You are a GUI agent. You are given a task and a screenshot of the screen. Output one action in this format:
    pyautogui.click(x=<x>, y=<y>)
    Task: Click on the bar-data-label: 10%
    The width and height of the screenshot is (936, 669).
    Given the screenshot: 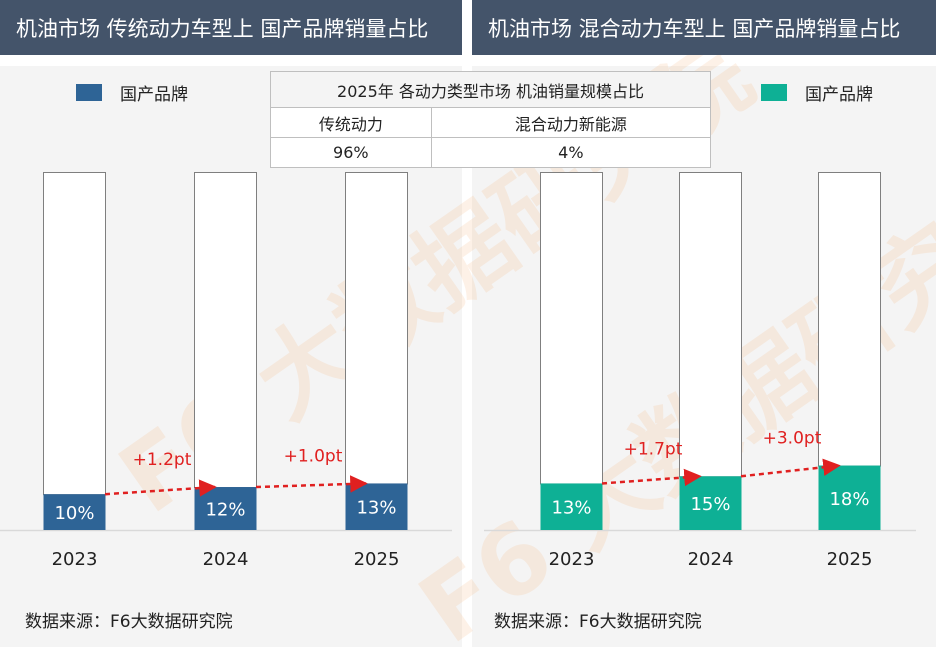 What is the action you would take?
    pyautogui.click(x=74, y=513)
    